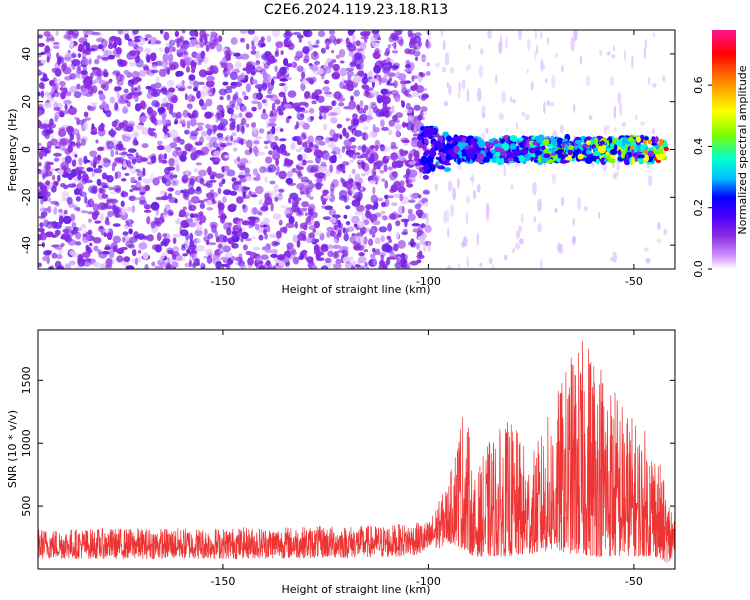  I want to click on y-tick-label: 0, so click(26, 149).